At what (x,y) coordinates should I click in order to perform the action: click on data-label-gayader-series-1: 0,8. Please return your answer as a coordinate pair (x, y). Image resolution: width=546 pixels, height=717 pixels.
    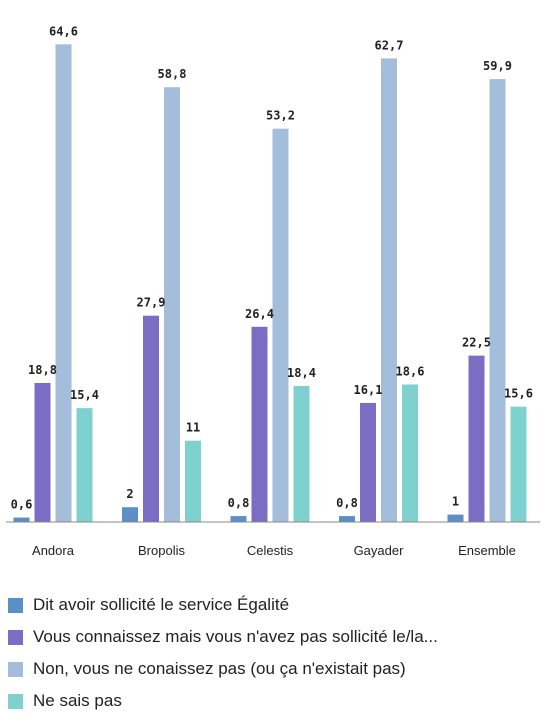
    Looking at the image, I should click on (347, 503).